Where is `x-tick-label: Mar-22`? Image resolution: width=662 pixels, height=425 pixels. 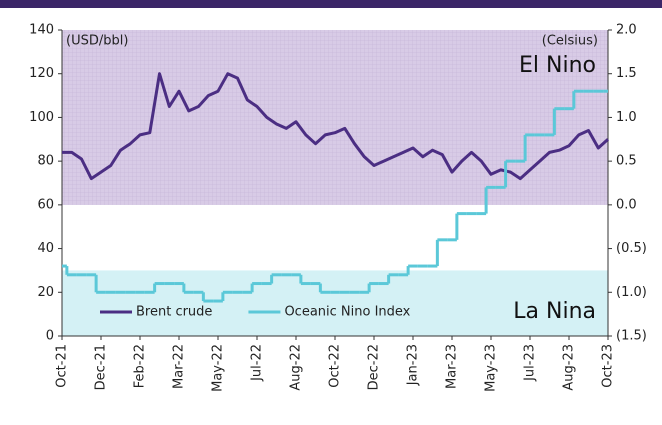 x-tick-label: Mar-22 is located at coordinates (179, 366).